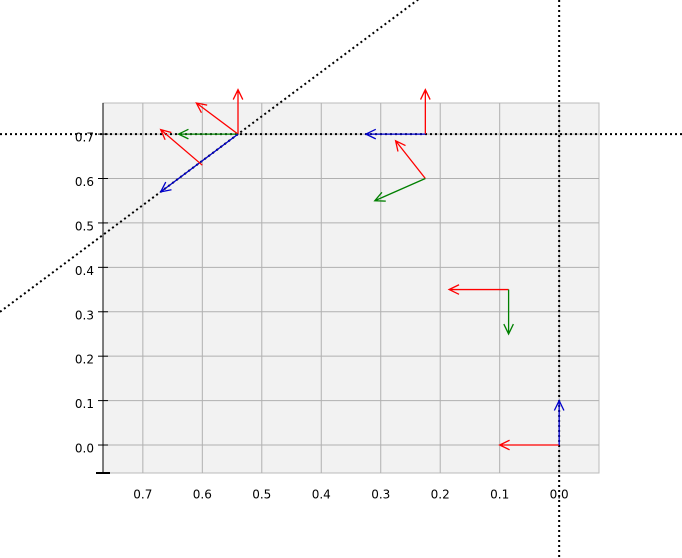 Image resolution: width=682 pixels, height=558 pixels. I want to click on y-tick-label: 0.4, so click(84, 271).